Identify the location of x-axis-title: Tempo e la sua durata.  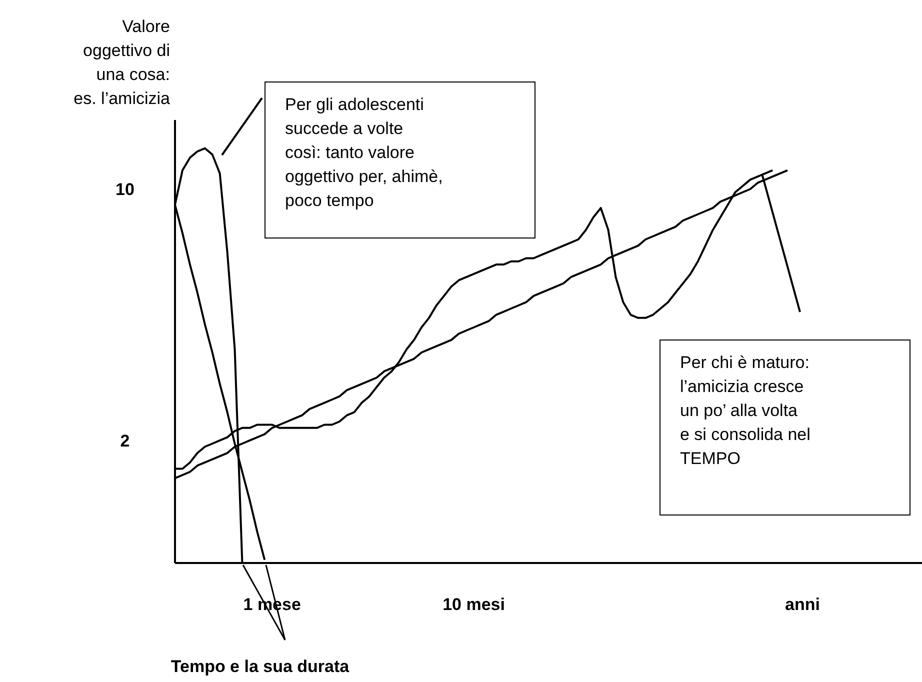
(260, 666).